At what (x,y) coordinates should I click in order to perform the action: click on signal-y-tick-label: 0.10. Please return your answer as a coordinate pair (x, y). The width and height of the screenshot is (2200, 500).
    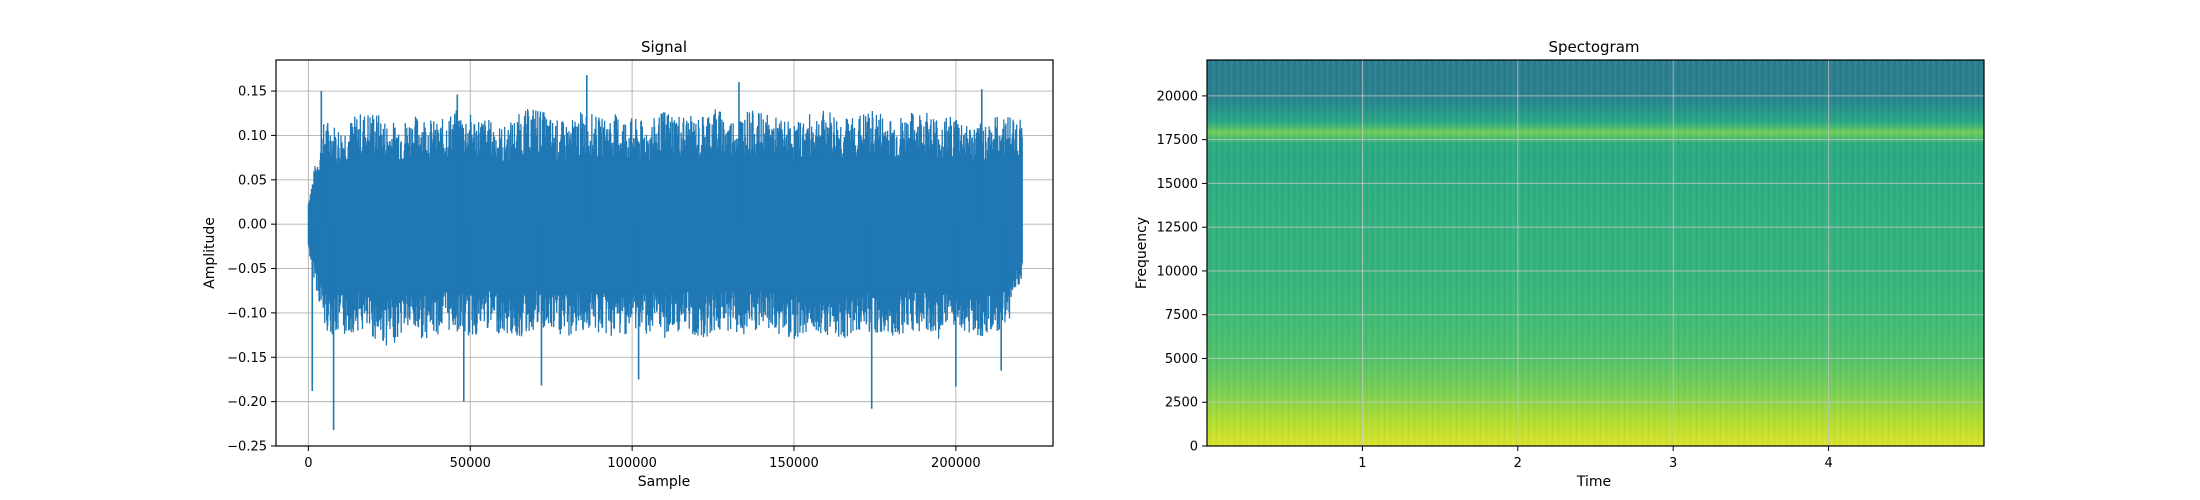
    Looking at the image, I should click on (252, 136).